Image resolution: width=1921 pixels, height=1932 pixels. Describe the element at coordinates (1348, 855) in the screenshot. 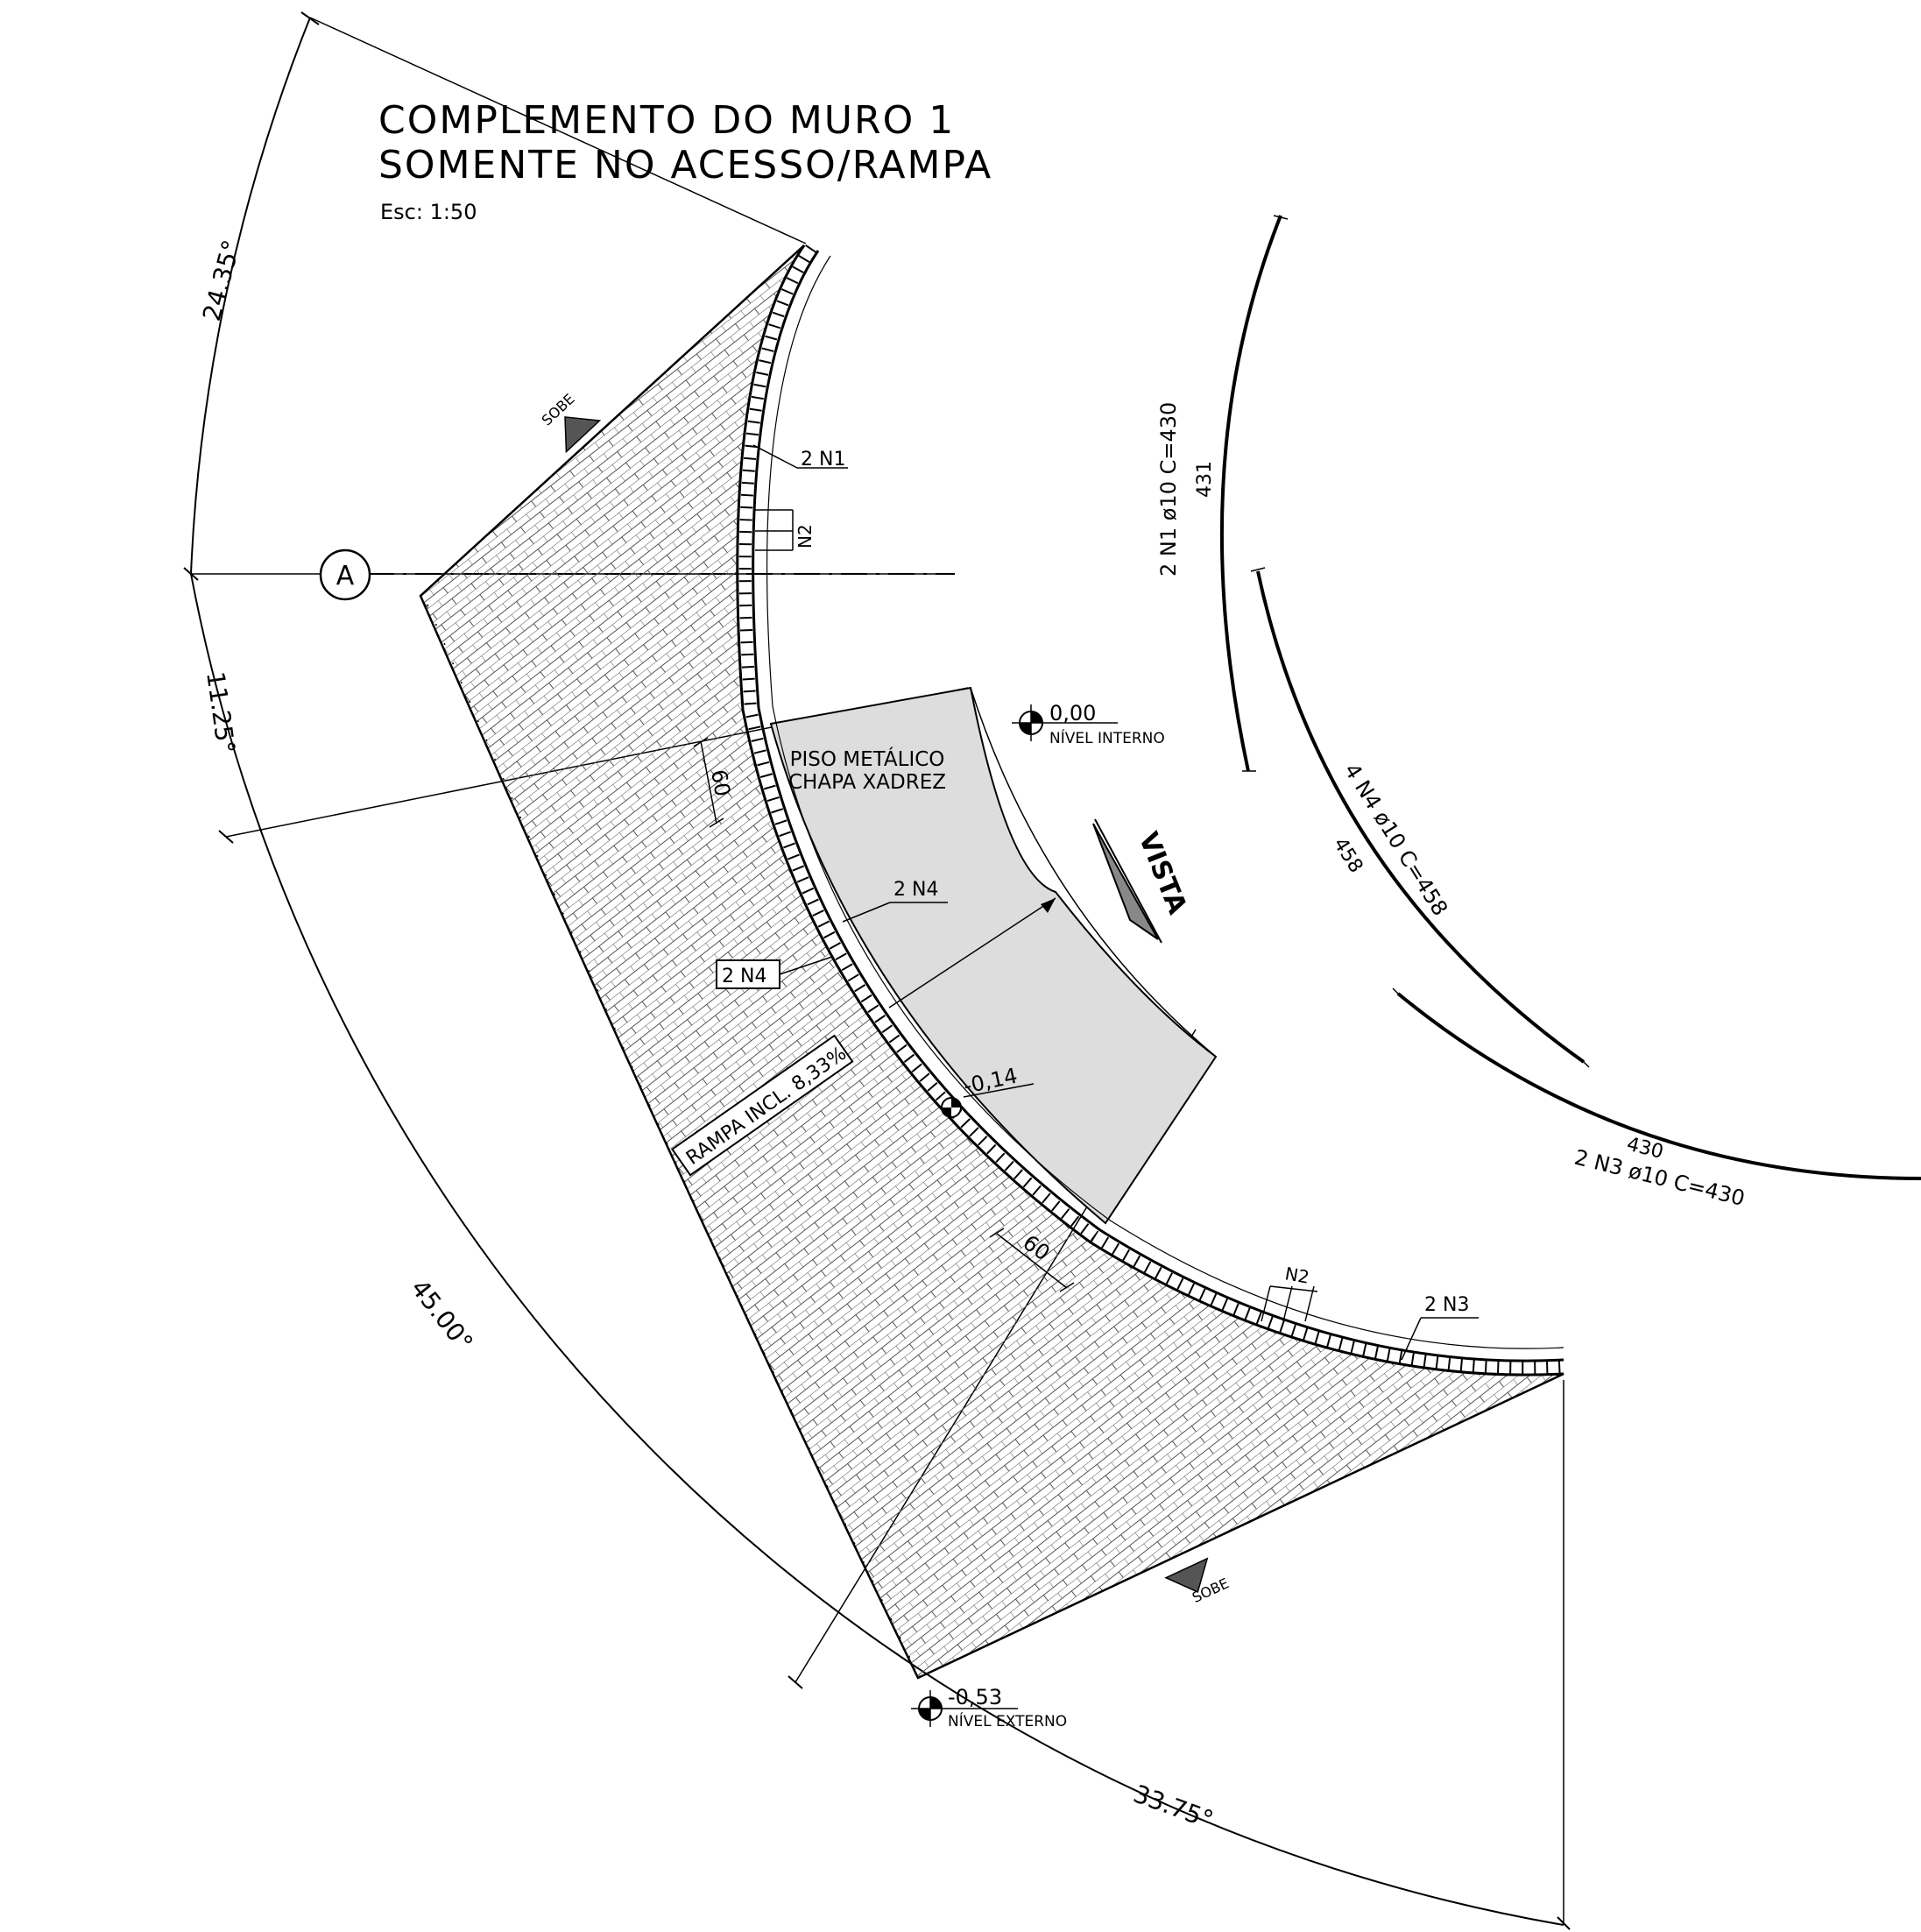

I see `rebar-n4-length: 458` at that location.